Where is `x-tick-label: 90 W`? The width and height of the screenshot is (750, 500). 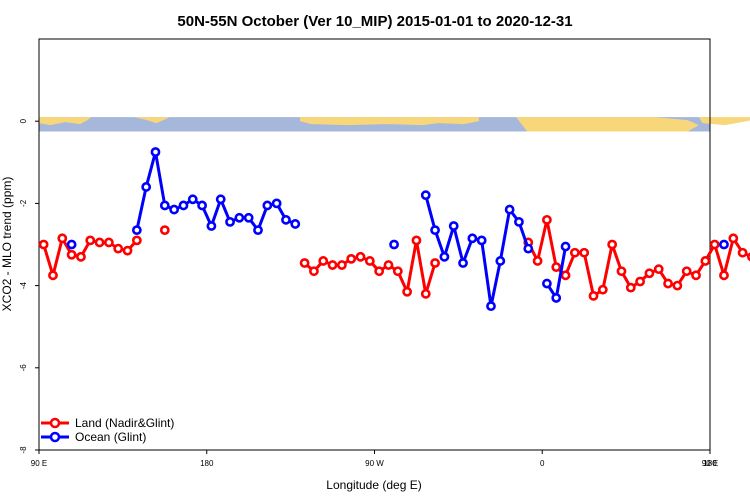 x-tick-label: 90 W is located at coordinates (374, 463).